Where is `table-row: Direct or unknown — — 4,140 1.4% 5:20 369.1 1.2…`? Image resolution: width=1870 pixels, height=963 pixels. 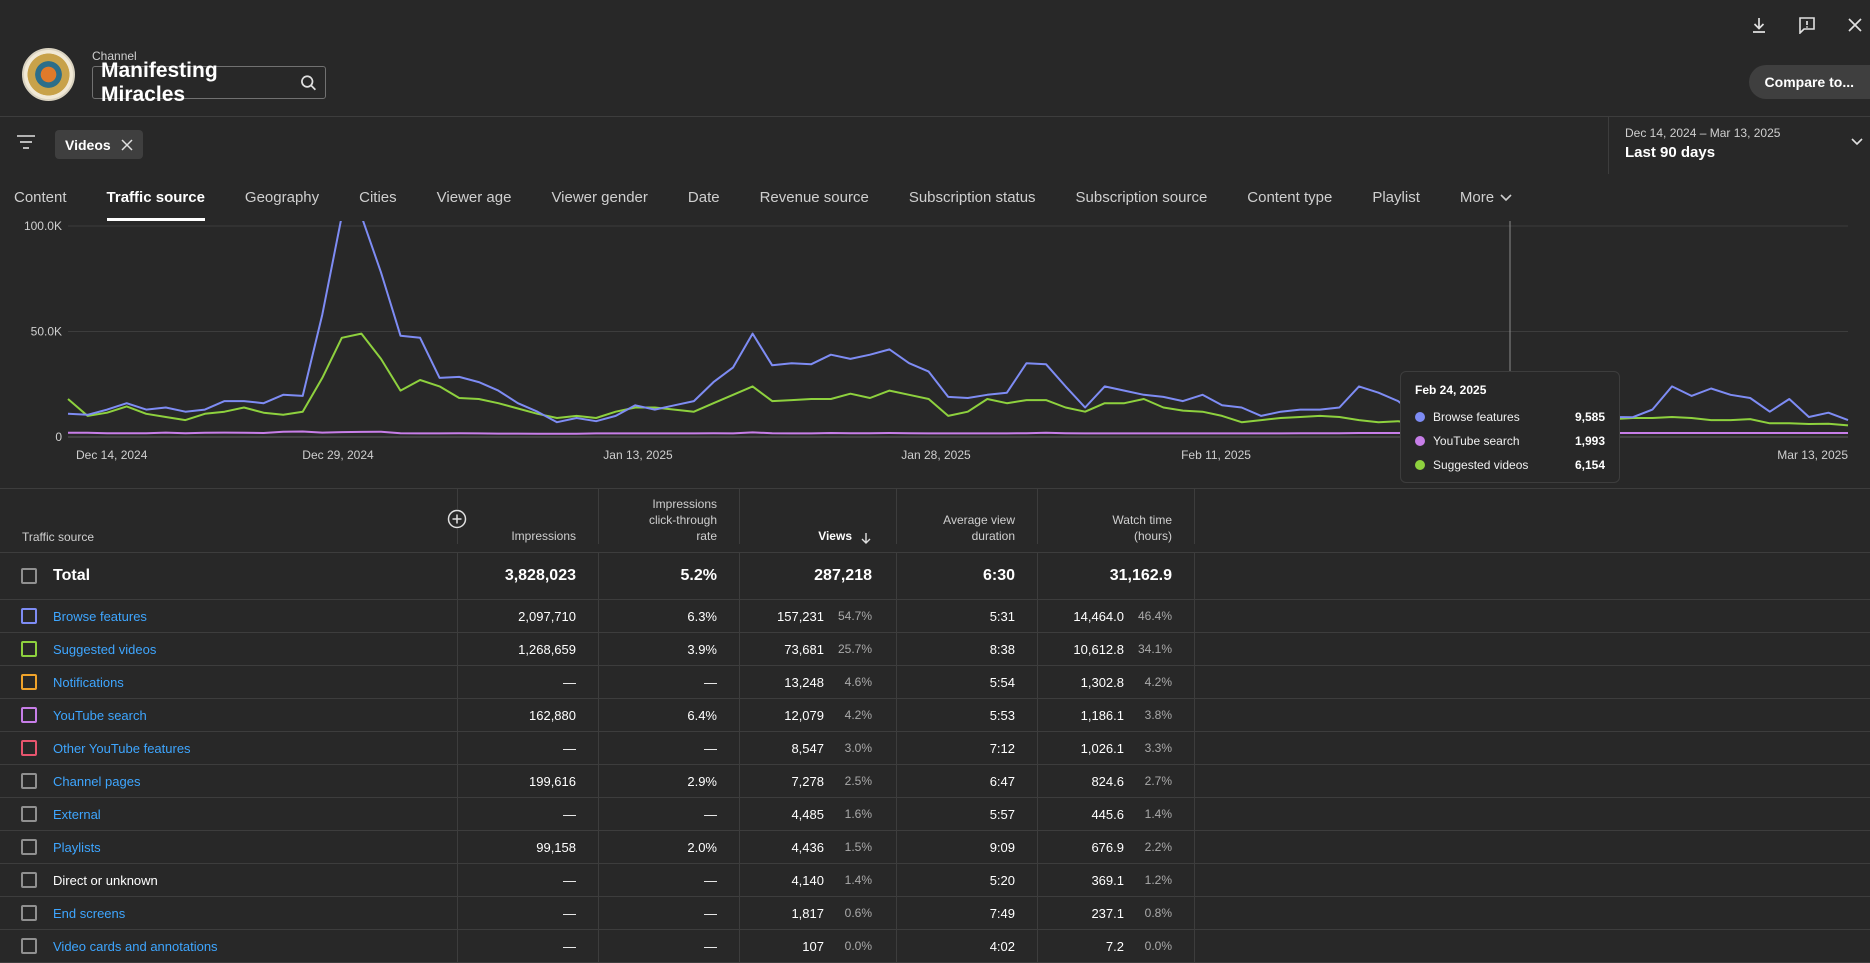
table-row: Direct or unknown — — 4,140 1.4% 5:20 369.1 1.2… is located at coordinates (935, 880).